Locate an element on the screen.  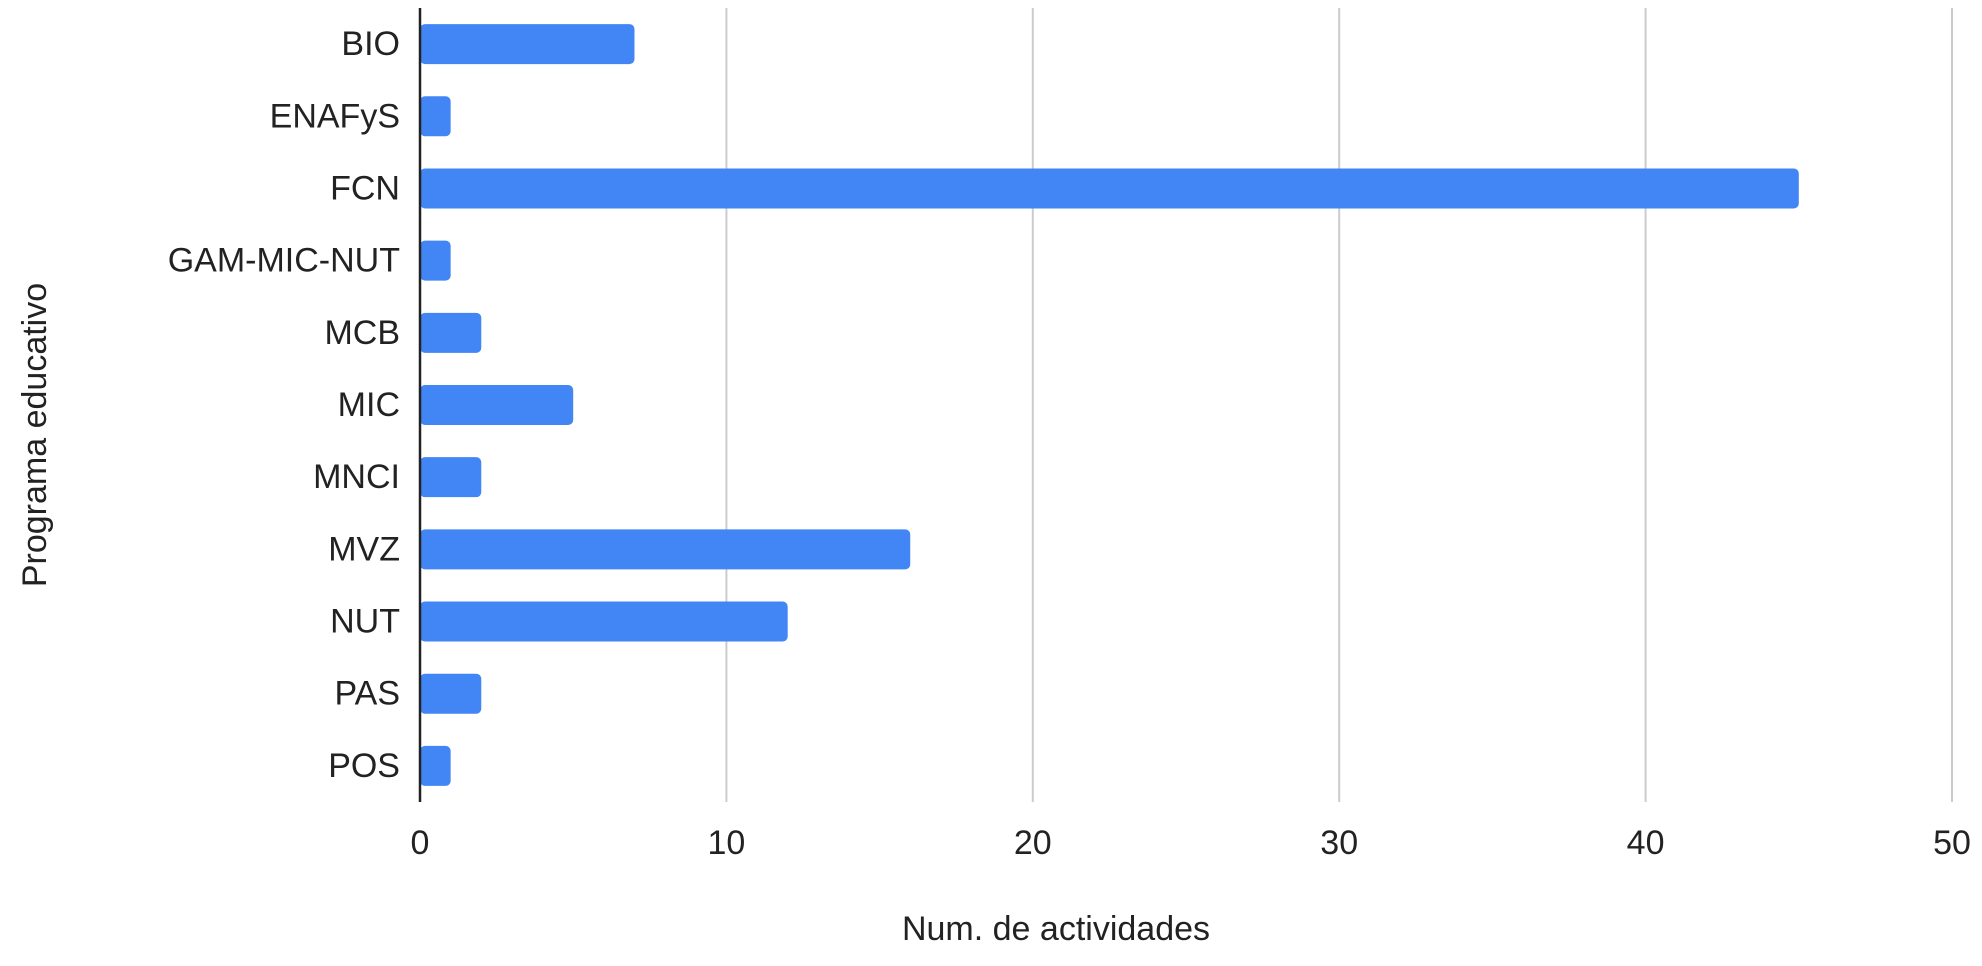
x-tick-label-50: 50 is located at coordinates (1952, 843).